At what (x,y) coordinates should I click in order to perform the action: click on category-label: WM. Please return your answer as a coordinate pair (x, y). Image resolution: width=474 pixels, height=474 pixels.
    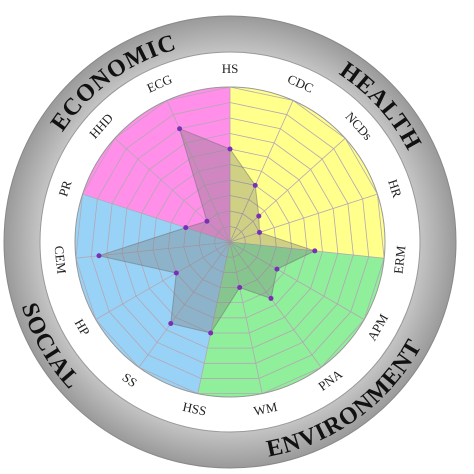
    Looking at the image, I should click on (265, 409).